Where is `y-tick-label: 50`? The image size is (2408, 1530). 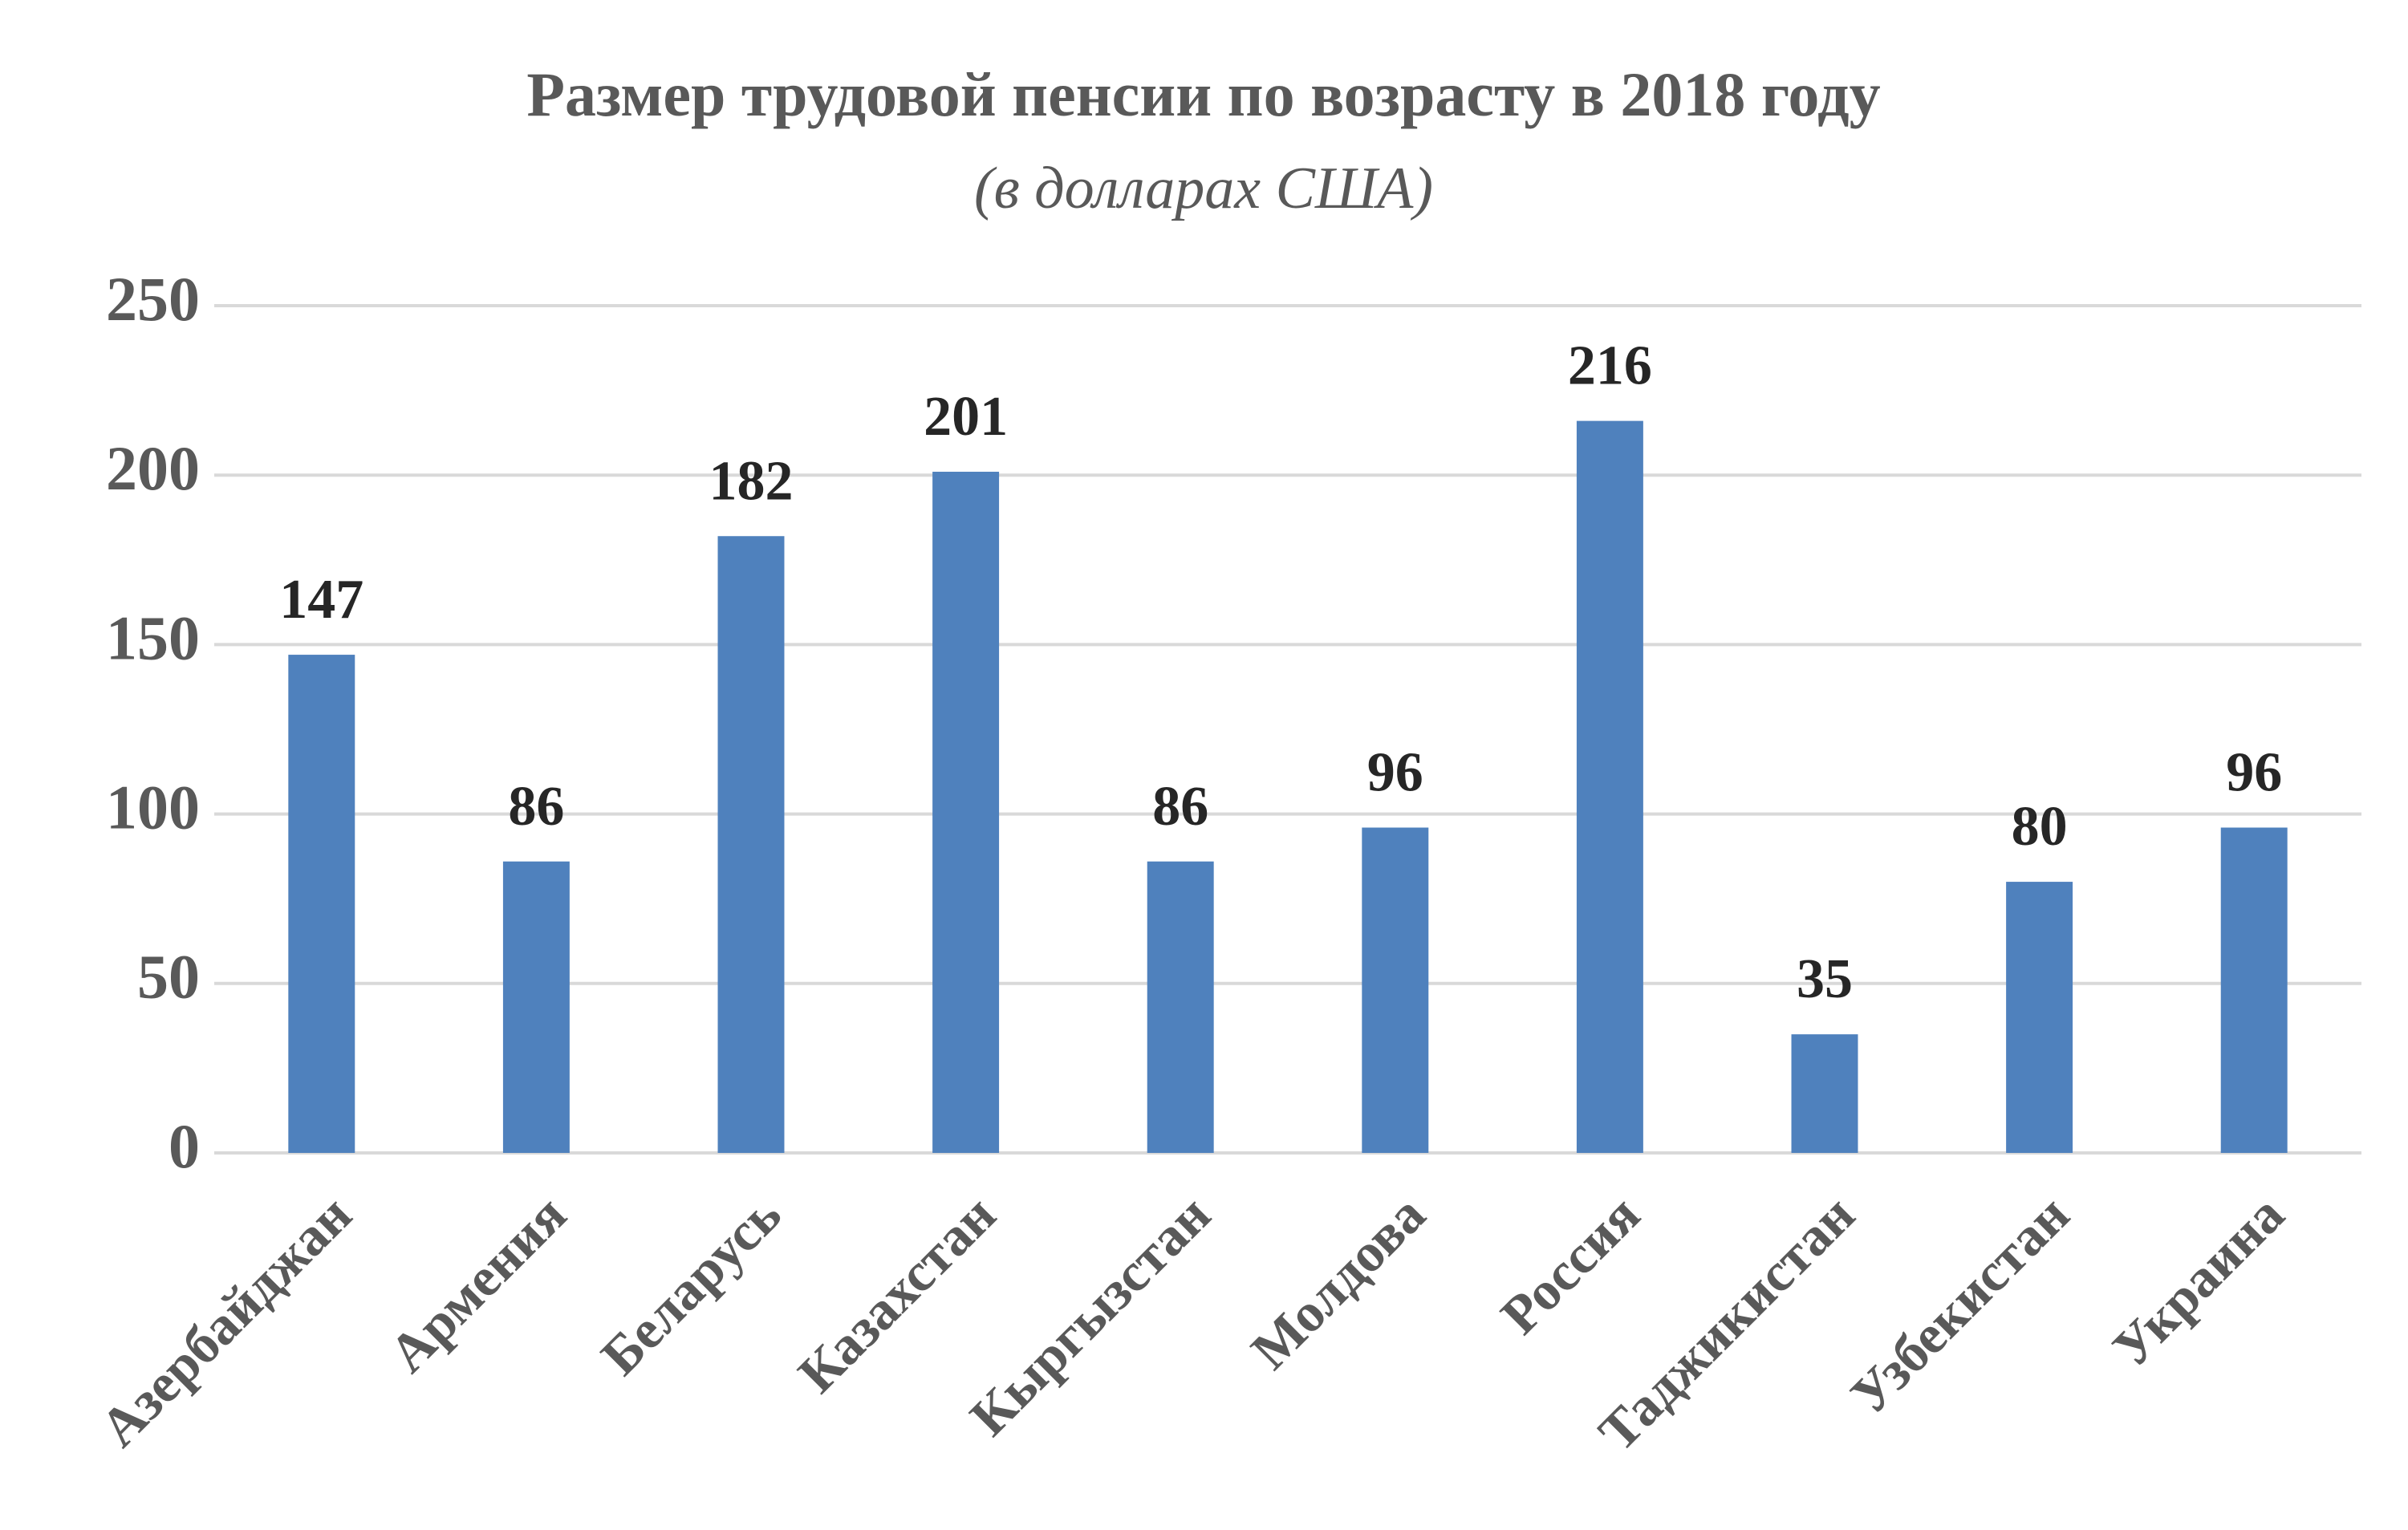 y-tick-label: 50 is located at coordinates (168, 977).